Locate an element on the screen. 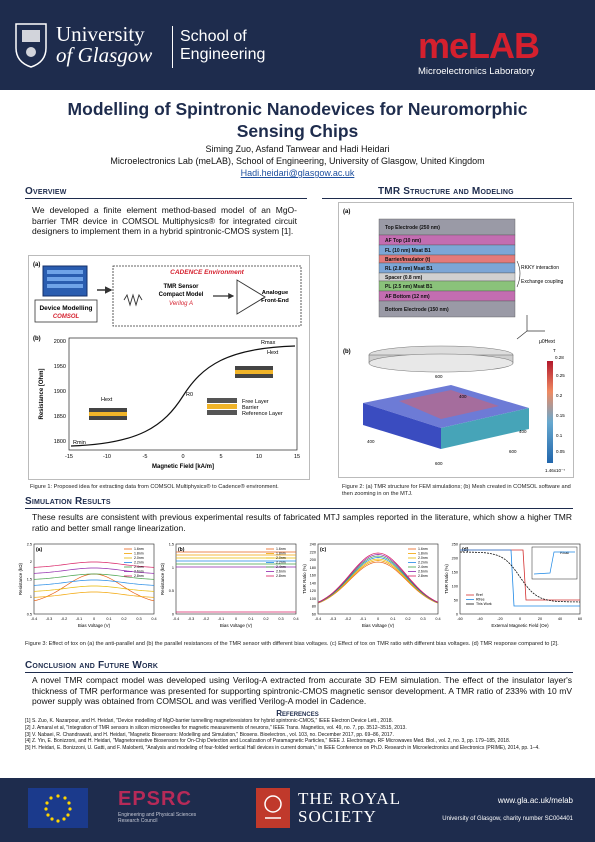 The width and height of the screenshot is (595, 842). royal-society-name: THE ROYAL SOCIETY is located at coordinates (349, 808).